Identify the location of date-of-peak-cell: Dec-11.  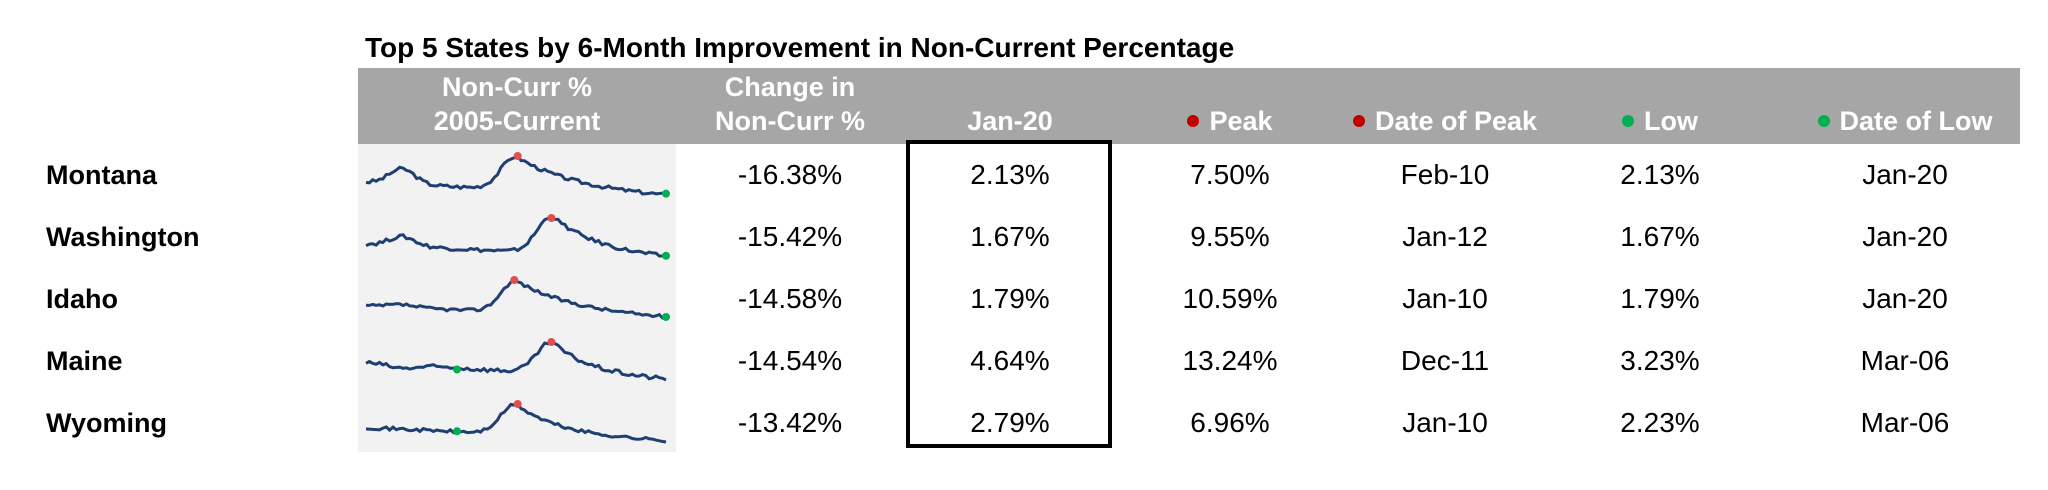
(1445, 360).